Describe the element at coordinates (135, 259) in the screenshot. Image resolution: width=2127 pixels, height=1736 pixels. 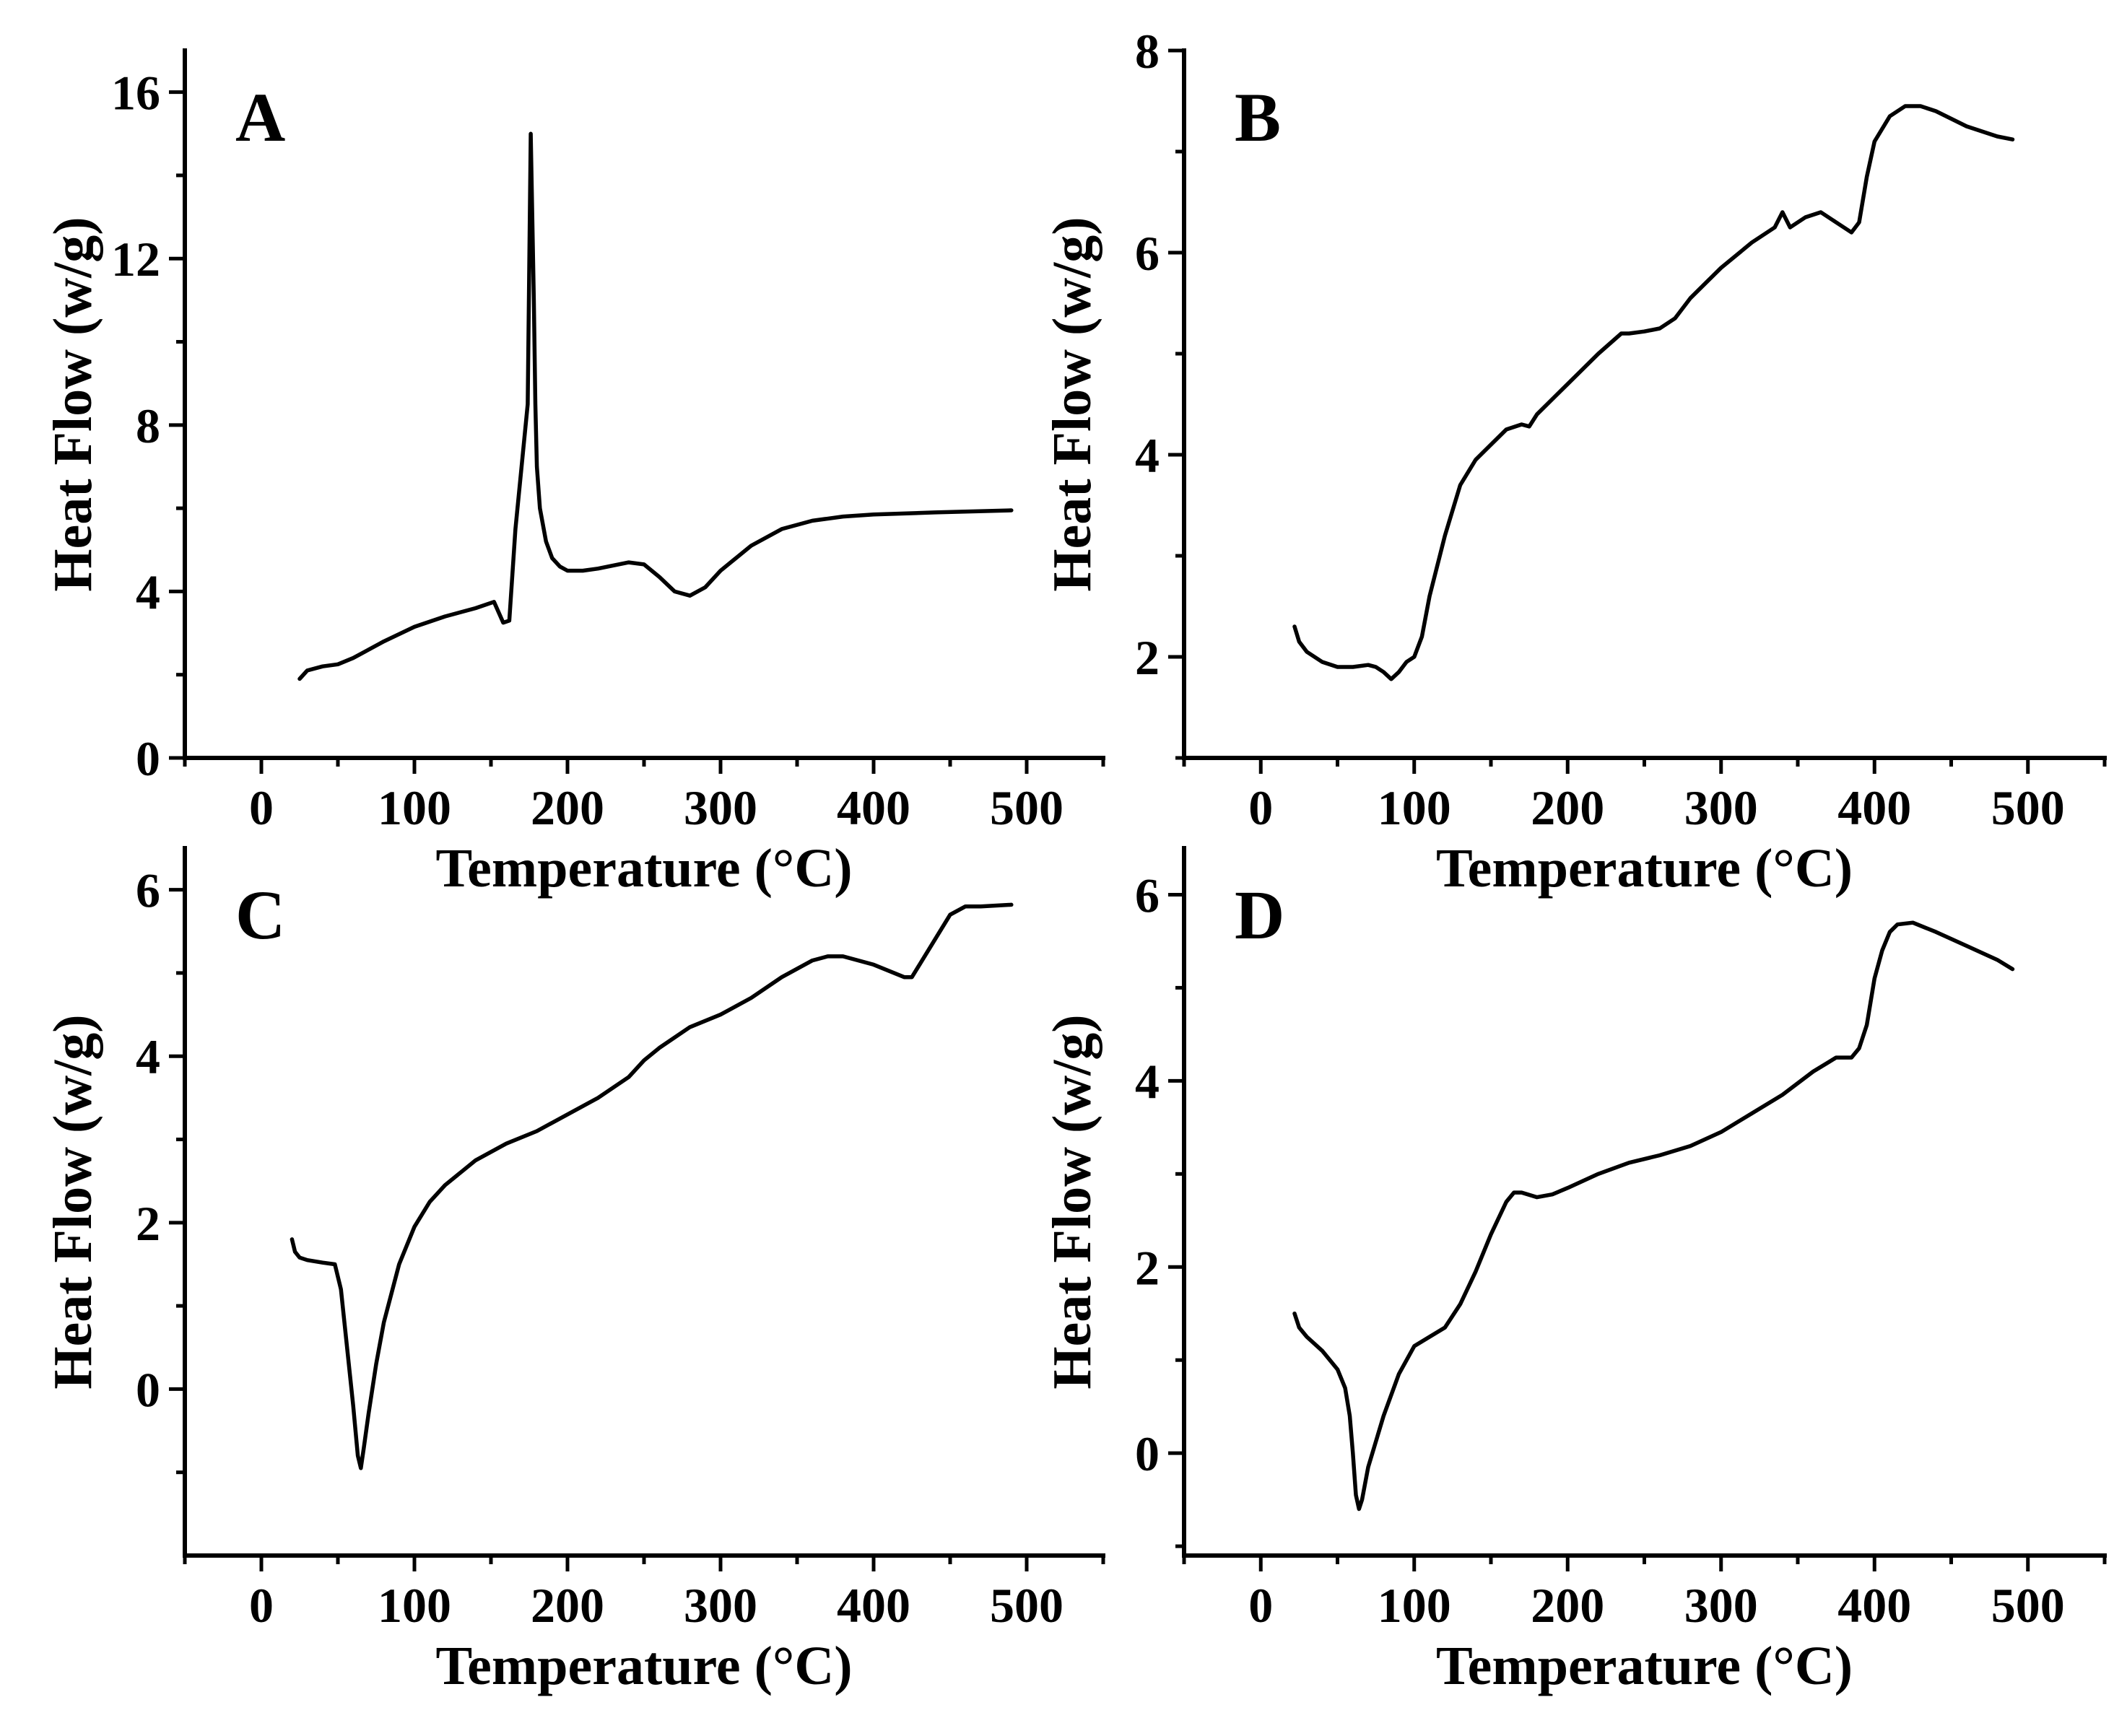
I see `y-tick-label: 12` at that location.